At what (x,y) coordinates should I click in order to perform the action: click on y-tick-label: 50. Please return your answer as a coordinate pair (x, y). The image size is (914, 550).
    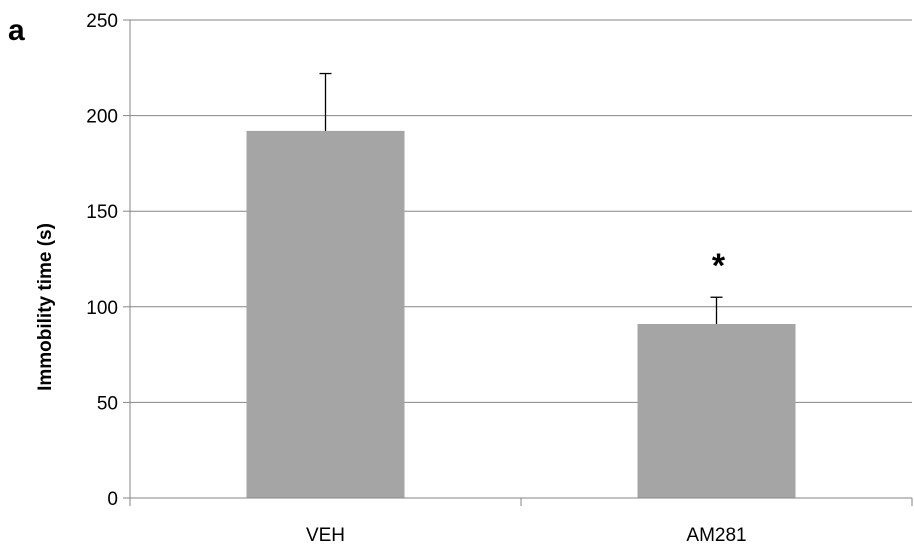
    Looking at the image, I should click on (107, 403).